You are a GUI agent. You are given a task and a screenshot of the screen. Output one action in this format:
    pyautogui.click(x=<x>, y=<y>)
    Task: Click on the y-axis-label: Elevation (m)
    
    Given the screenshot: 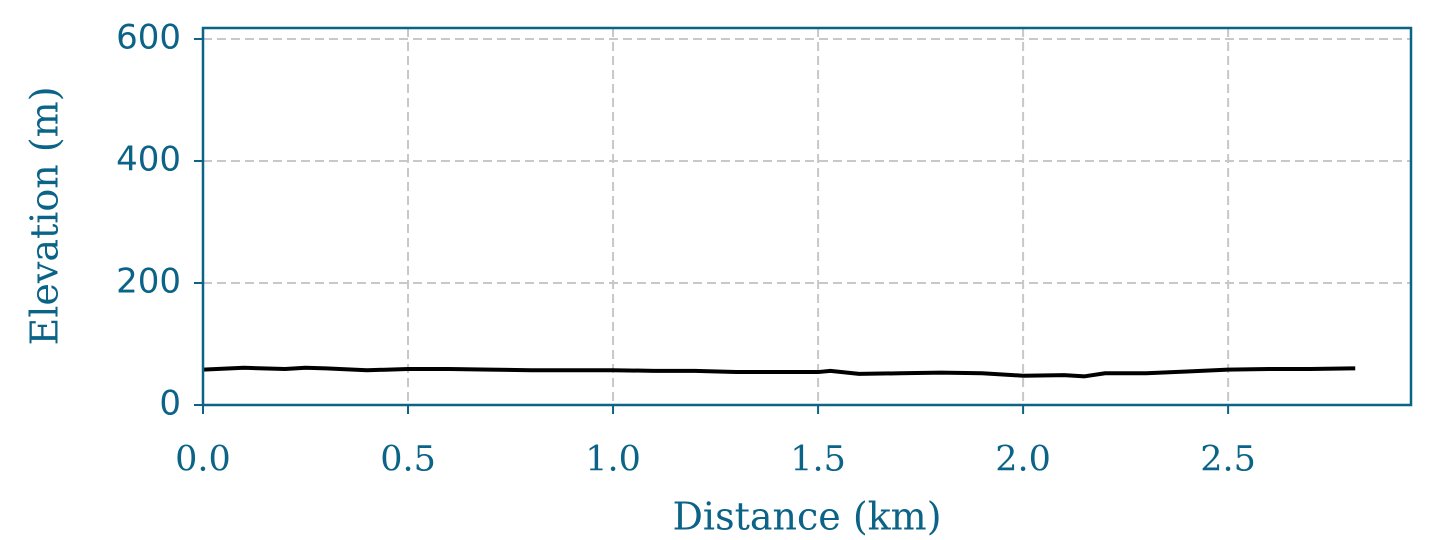 What is the action you would take?
    pyautogui.click(x=45, y=215)
    